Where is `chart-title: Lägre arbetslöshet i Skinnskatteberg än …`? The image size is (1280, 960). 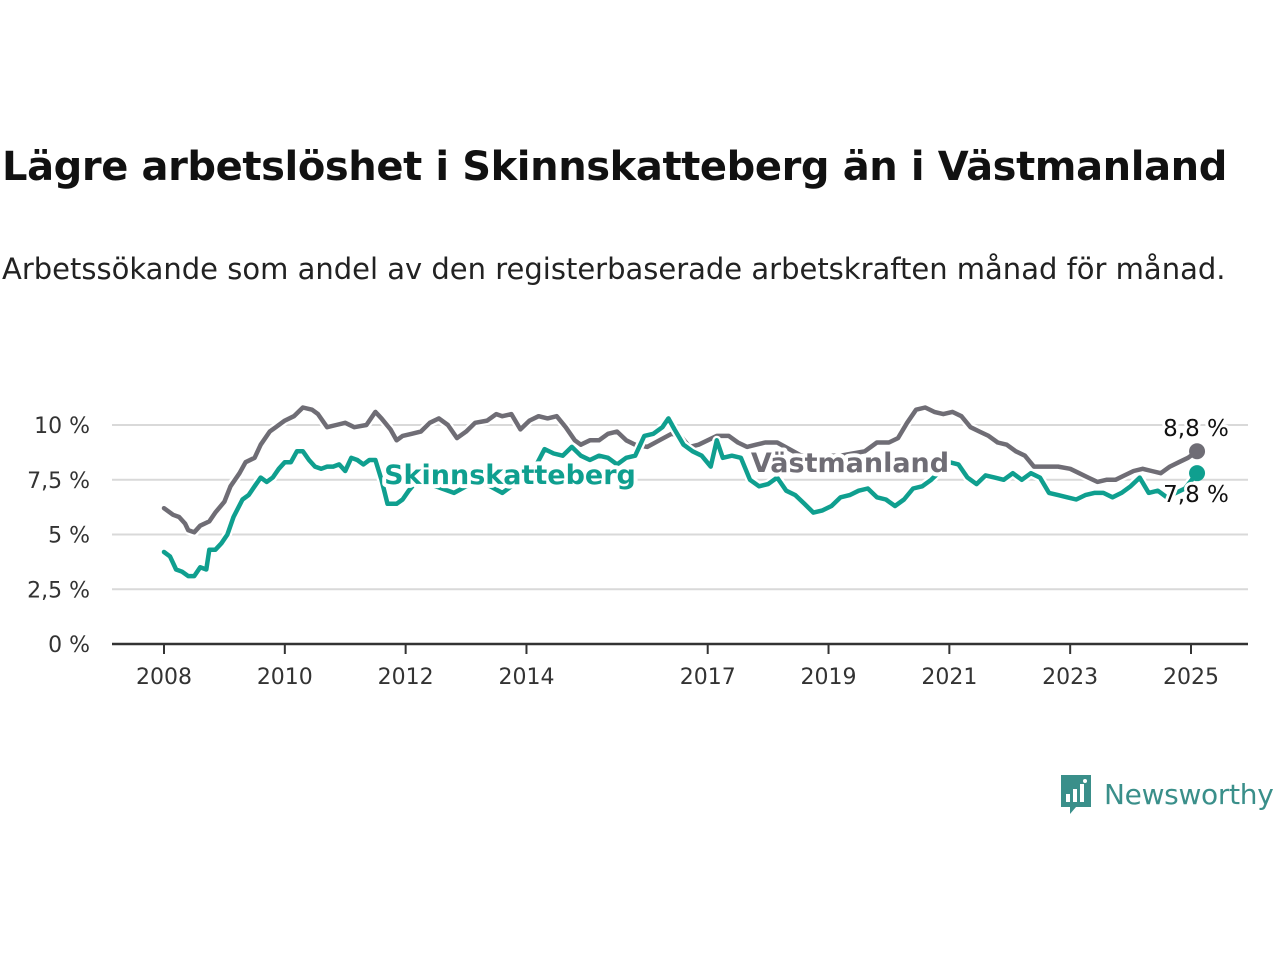
chart-title: Lägre arbetslöshet i Skinnskatteberg än … is located at coordinates (614, 167).